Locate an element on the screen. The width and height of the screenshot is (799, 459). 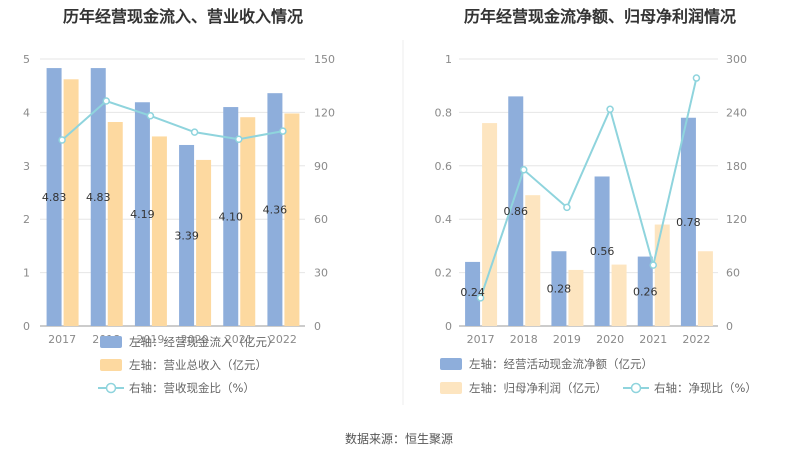
y-left-tick-label: 2 is located at coordinates (26, 219).